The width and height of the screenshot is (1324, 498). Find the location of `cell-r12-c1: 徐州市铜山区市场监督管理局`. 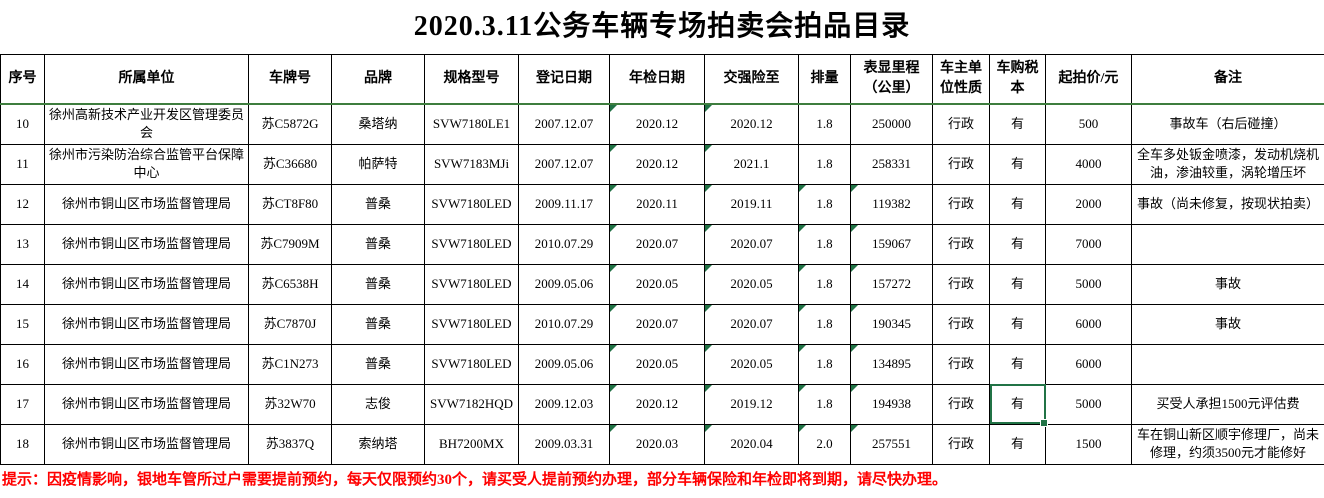

cell-r12-c1: 徐州市铜山区市场监督管理局 is located at coordinates (146, 204).